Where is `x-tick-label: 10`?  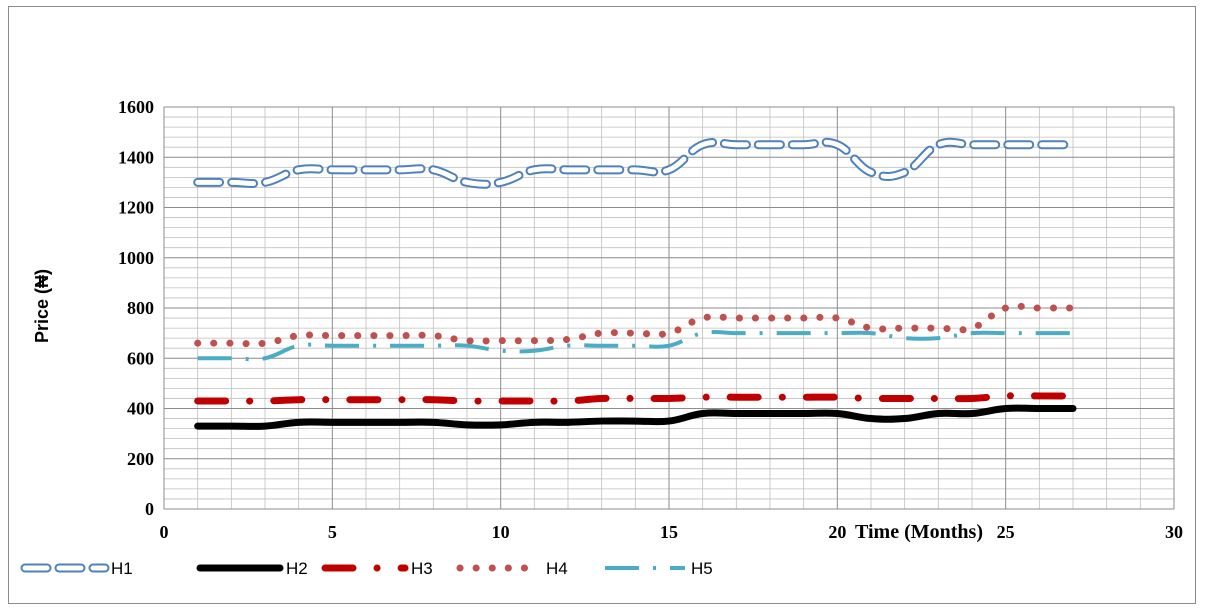 x-tick-label: 10 is located at coordinates (501, 532).